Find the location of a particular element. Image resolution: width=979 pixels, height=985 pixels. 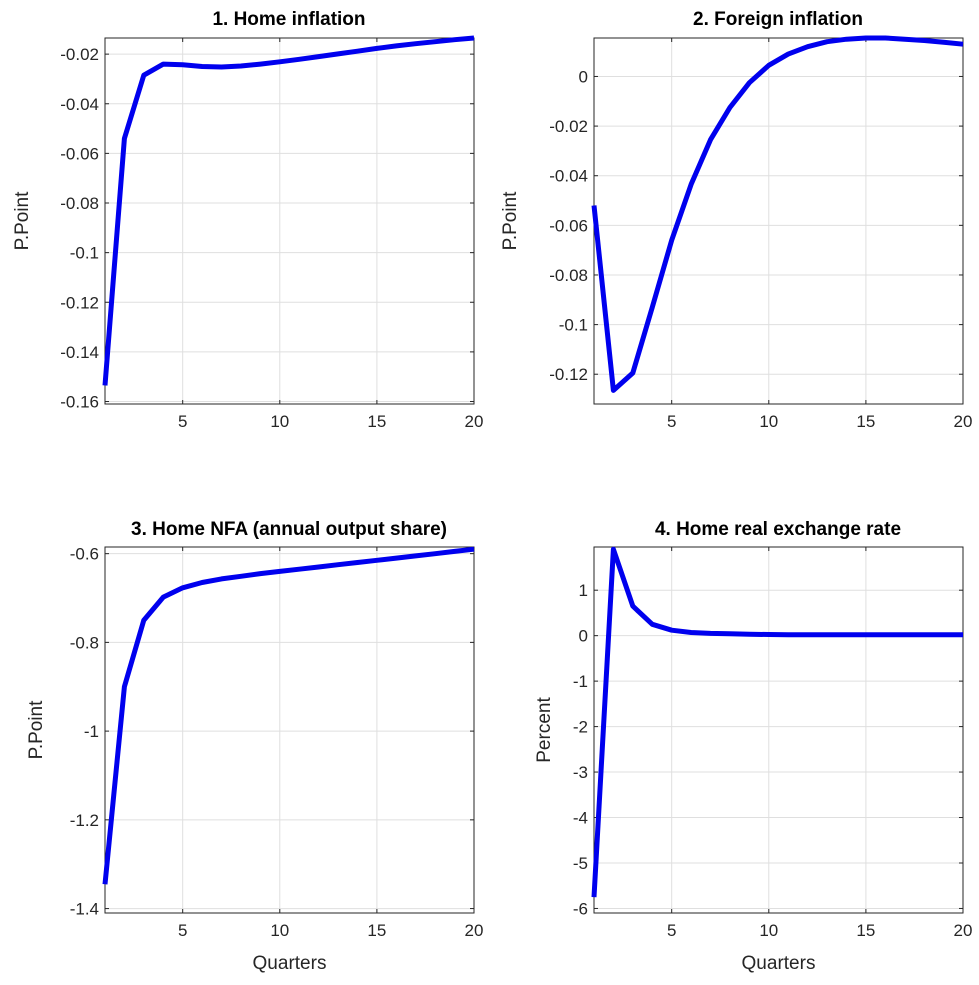

panel-3-series-line is located at coordinates (288, 715).